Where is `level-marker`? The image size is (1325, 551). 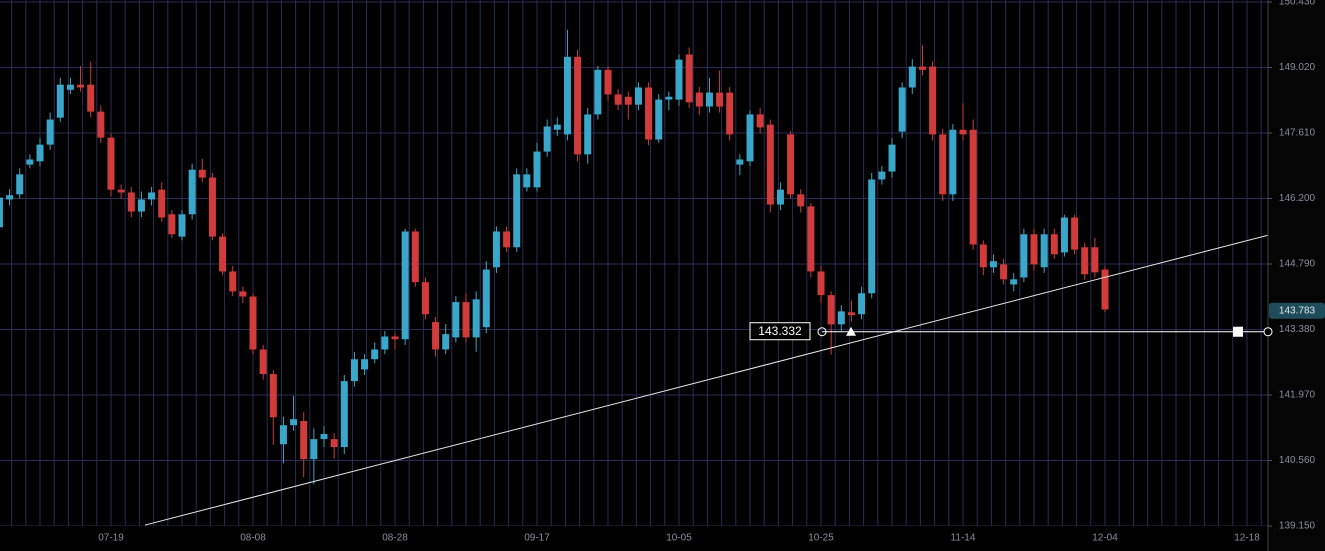
level-marker is located at coordinates (851, 331).